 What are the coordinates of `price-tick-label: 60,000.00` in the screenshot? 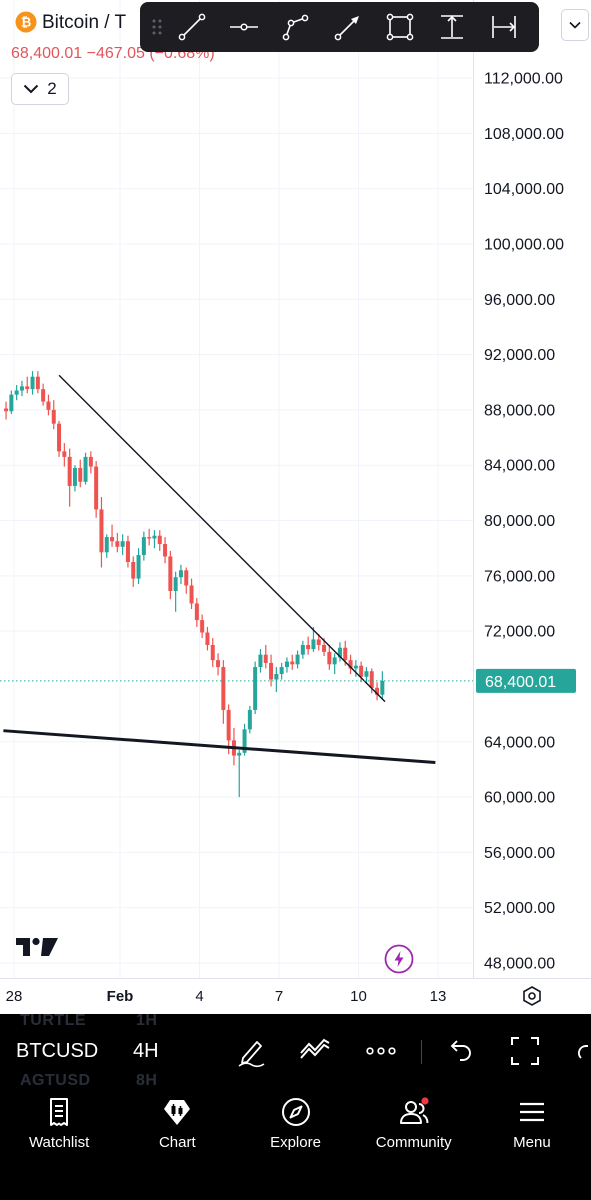 It's located at (519, 798).